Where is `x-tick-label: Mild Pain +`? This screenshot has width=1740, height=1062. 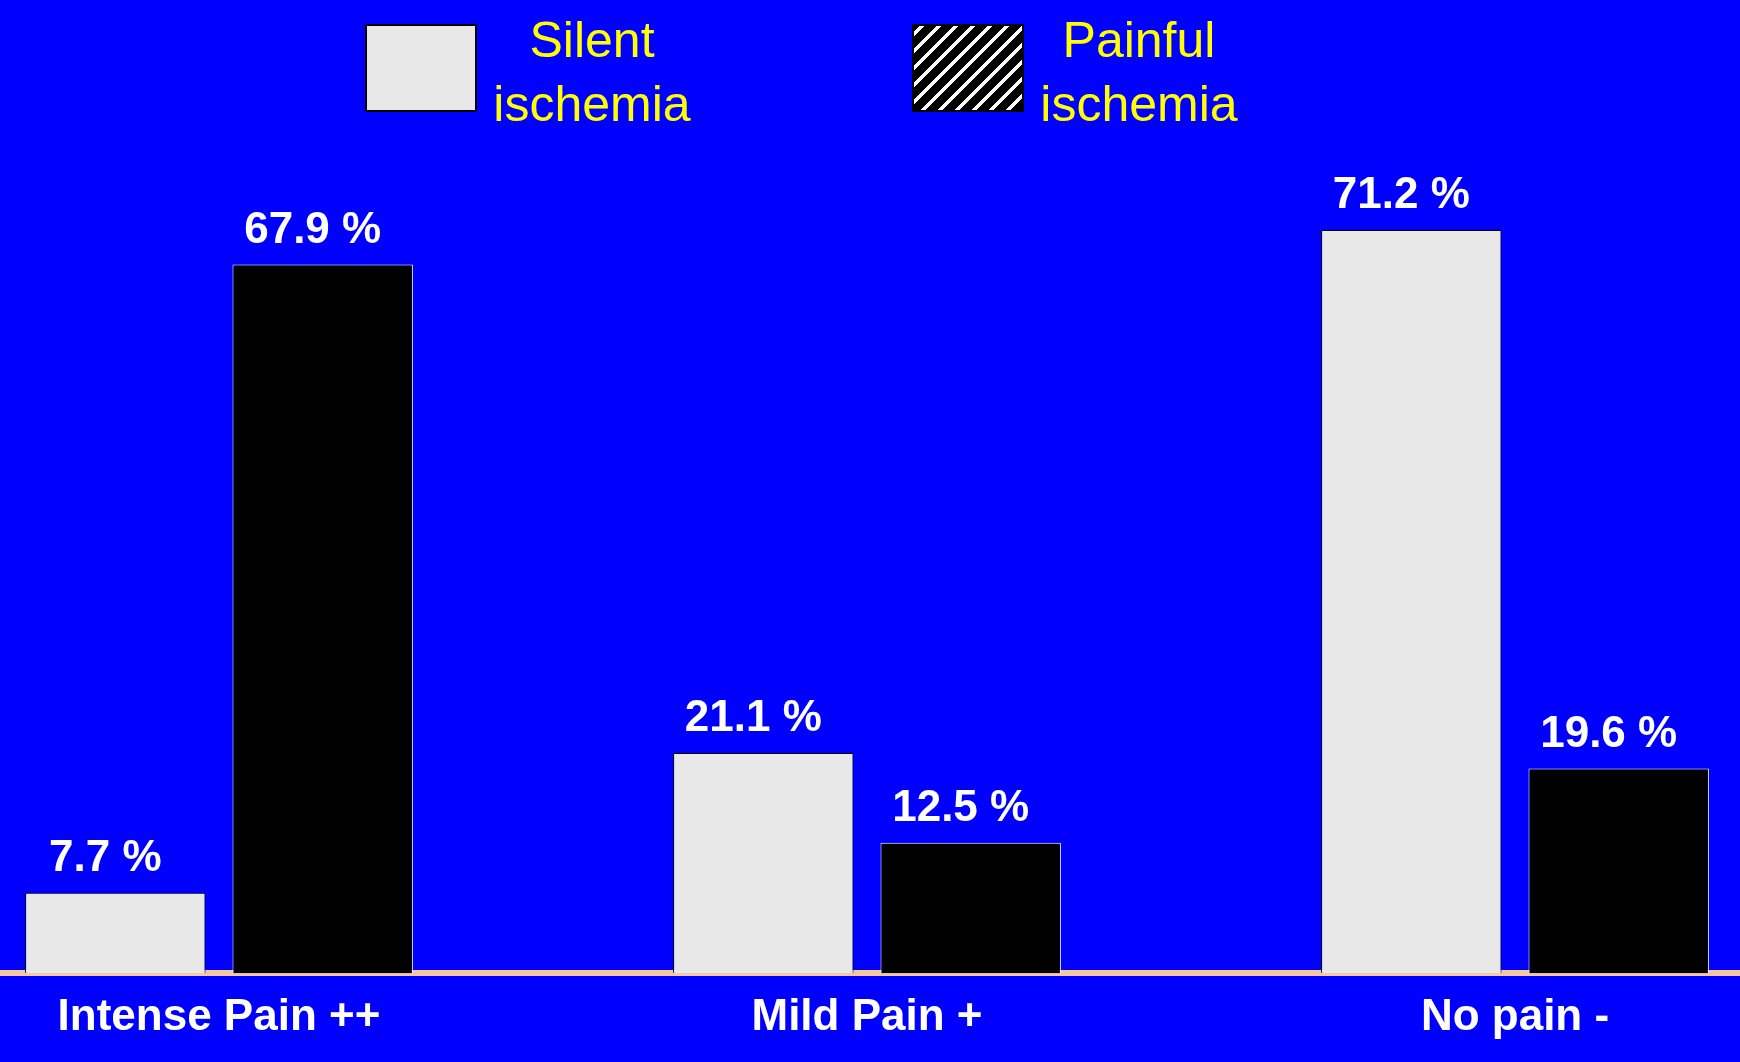 x-tick-label: Mild Pain + is located at coordinates (867, 1014).